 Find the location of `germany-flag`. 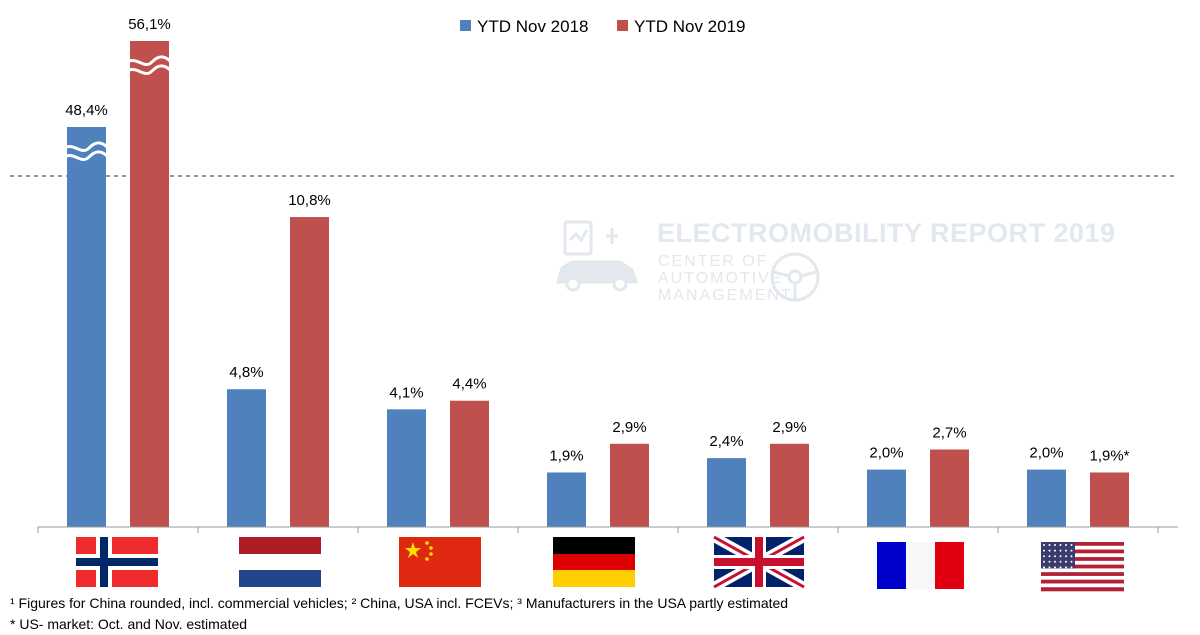

germany-flag is located at coordinates (594, 562).